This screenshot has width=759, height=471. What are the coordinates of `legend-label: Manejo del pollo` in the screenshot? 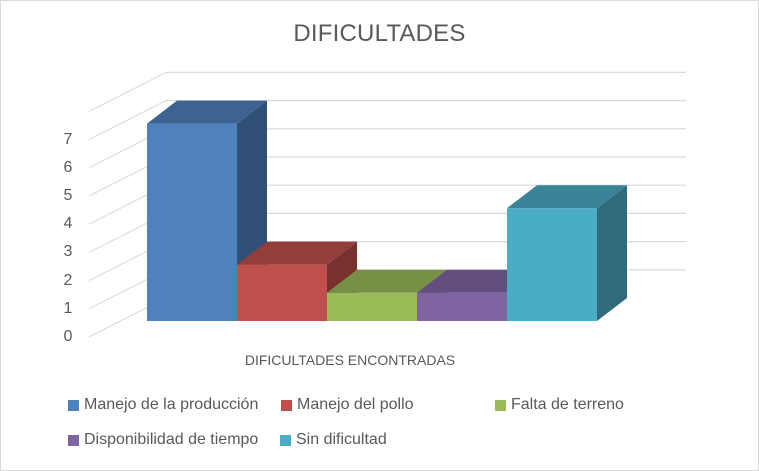 It's located at (355, 404).